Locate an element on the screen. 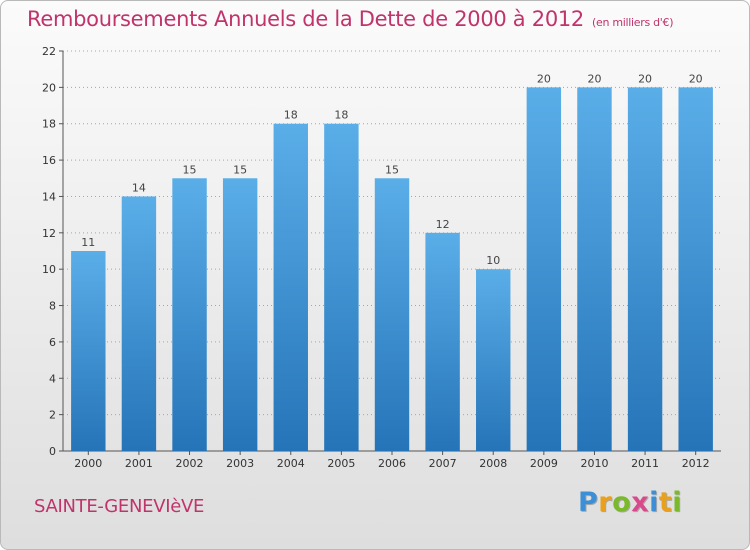  y-tick-label: 0 is located at coordinates (52, 451).